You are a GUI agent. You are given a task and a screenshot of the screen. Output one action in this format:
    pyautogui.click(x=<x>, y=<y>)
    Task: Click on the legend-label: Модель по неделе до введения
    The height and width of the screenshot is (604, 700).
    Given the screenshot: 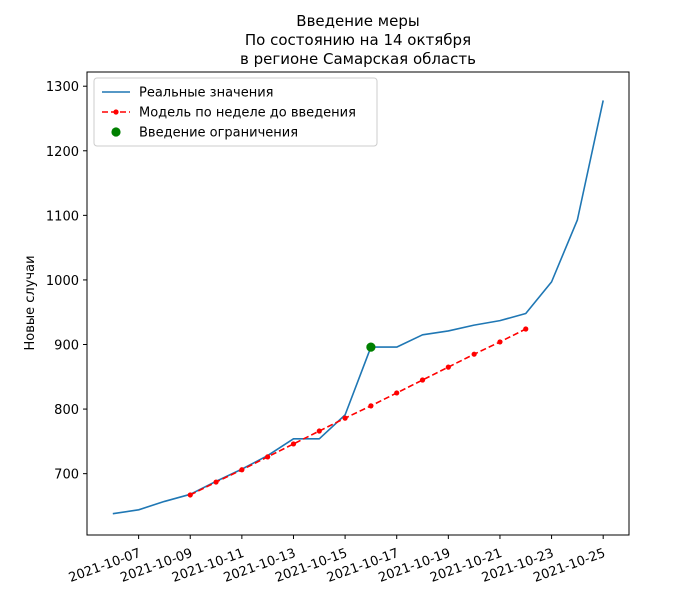 What is the action you would take?
    pyautogui.click(x=247, y=113)
    